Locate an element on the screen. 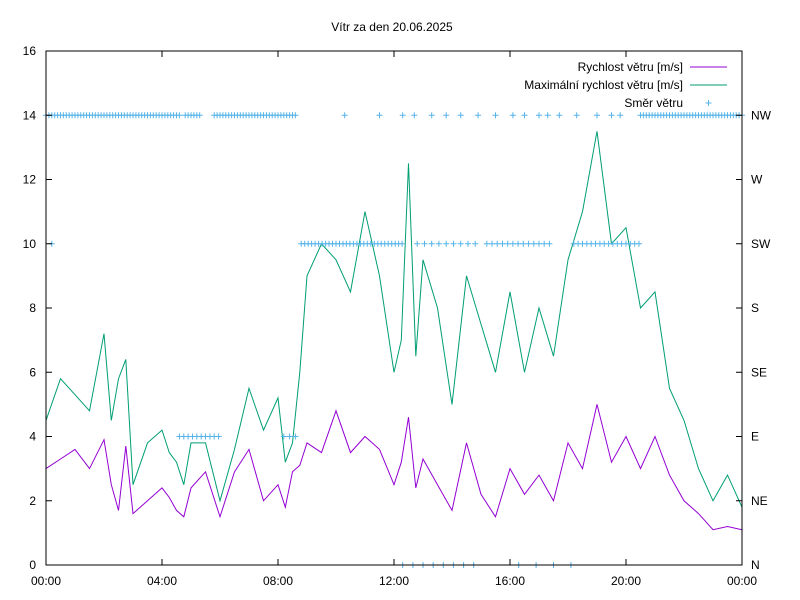 This screenshot has height=600, width=800. y-left-tick-label: 4 is located at coordinates (32, 437).